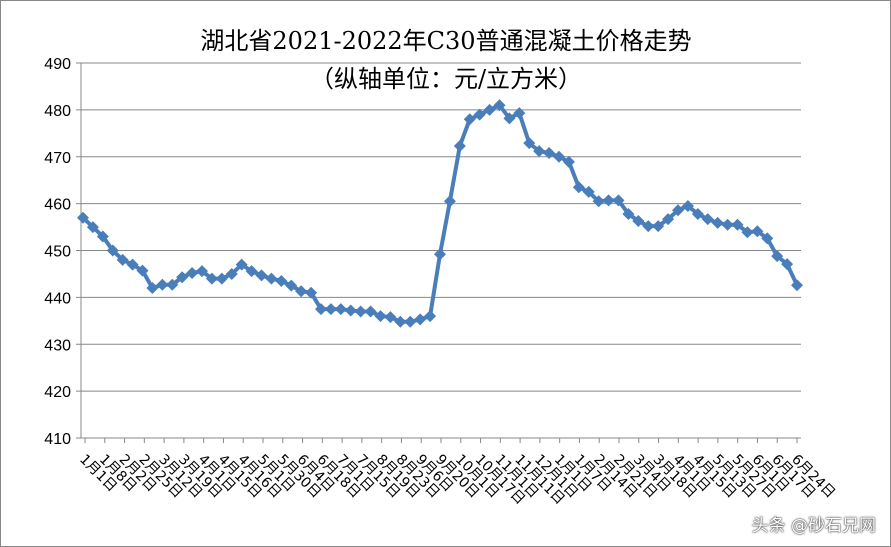 The height and width of the screenshot is (547, 891). What do you see at coordinates (813, 526) in the screenshot?
I see `watermark: 头条 @砂石兄网` at bounding box center [813, 526].